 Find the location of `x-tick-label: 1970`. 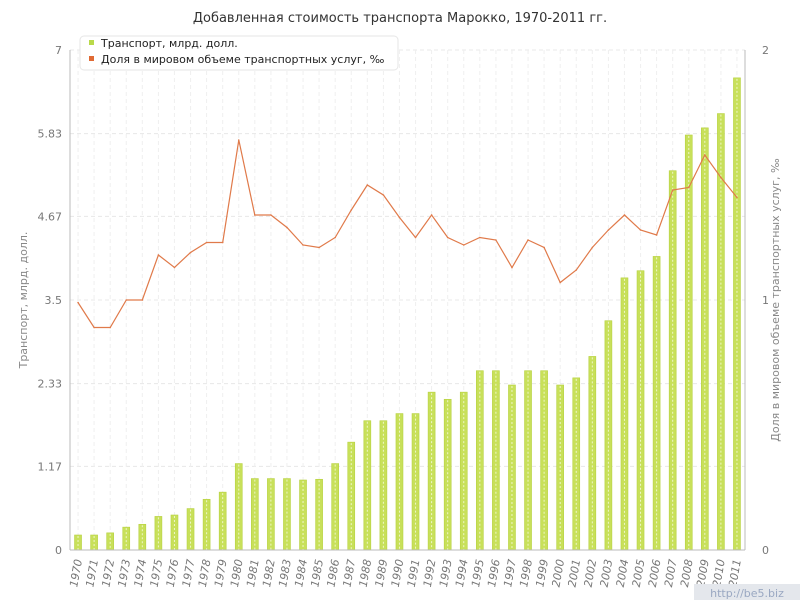

x-tick-label: 1970 is located at coordinates (76, 573).